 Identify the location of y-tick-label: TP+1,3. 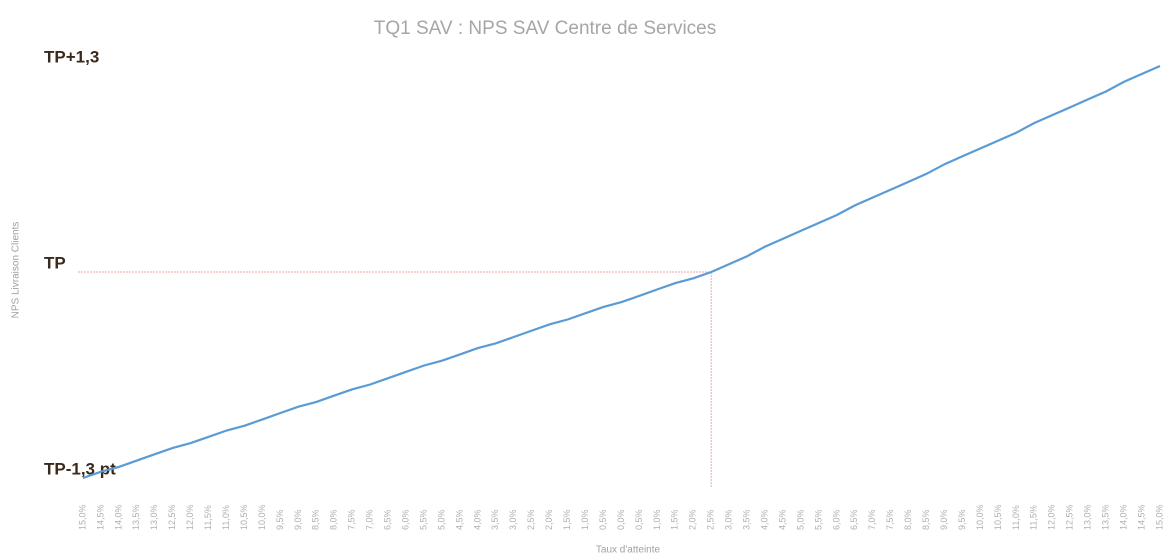
(71, 56).